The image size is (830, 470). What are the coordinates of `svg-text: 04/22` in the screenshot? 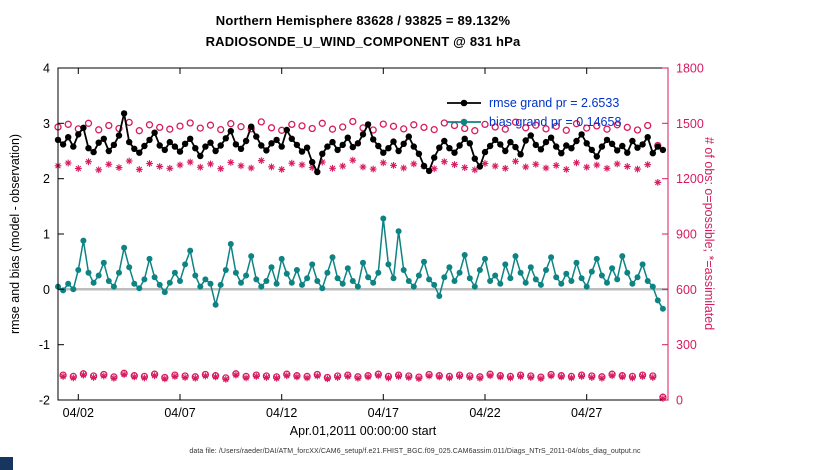 It's located at (484, 413).